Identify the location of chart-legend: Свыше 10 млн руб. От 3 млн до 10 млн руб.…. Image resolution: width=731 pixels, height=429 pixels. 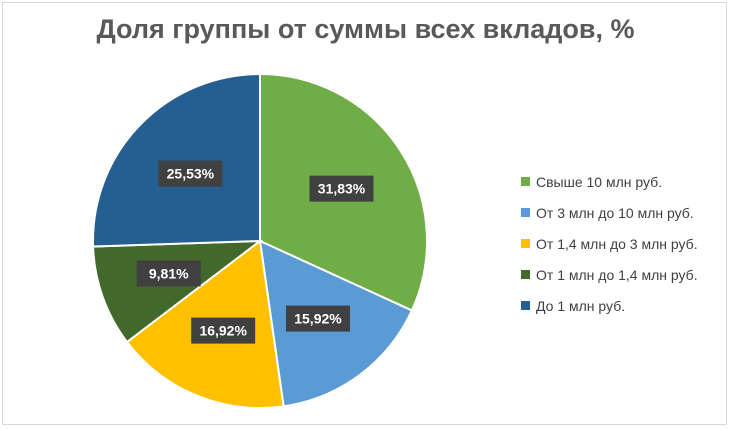
(609, 243).